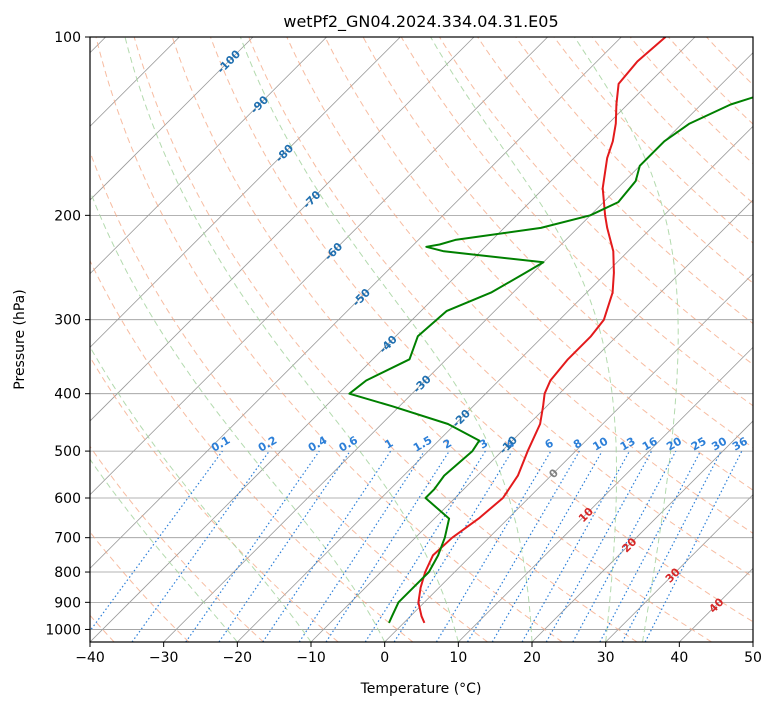 This screenshot has height=712, width=775. I want to click on y-tick-label: 700, so click(67, 539).